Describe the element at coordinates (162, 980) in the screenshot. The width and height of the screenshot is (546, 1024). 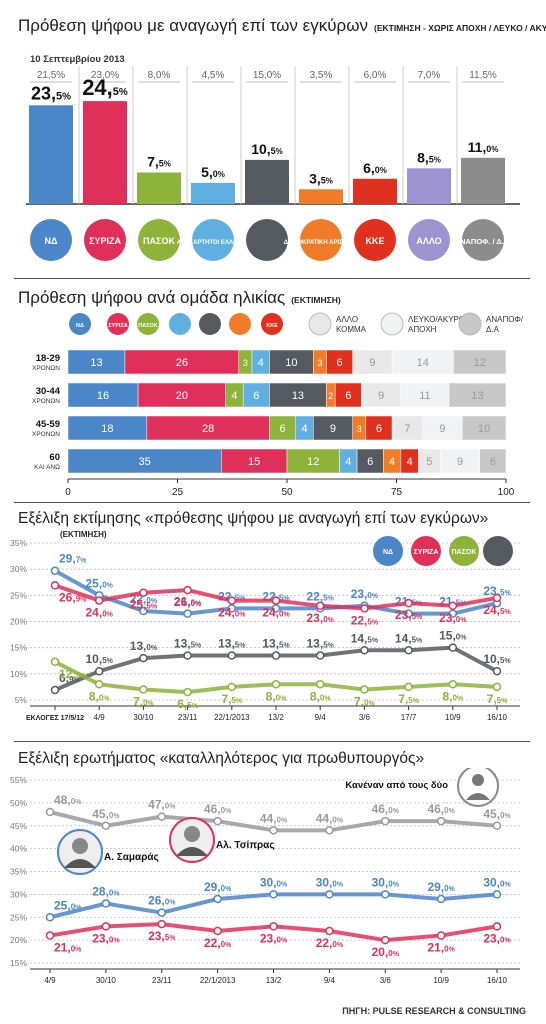
I see `x-tick-label: 23/11` at that location.